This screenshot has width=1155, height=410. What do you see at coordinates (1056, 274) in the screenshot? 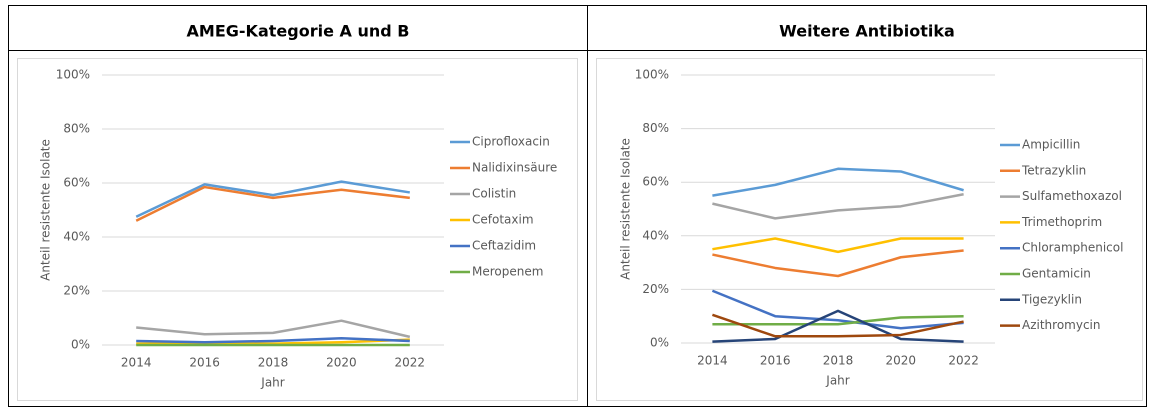
I see `legend-label: Gentamicin` at bounding box center [1056, 274].